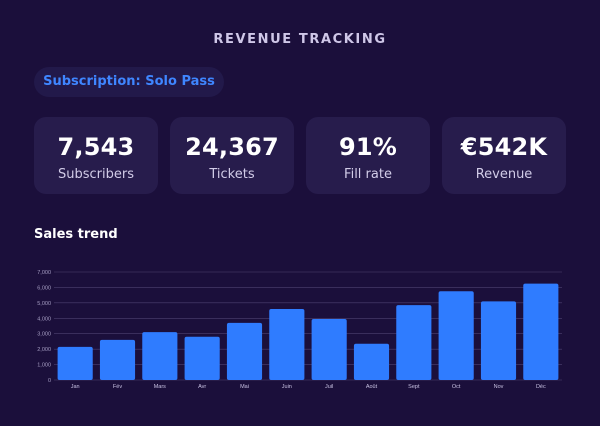  Describe the element at coordinates (372, 387) in the screenshot. I see `x-tick-label: Août` at that location.